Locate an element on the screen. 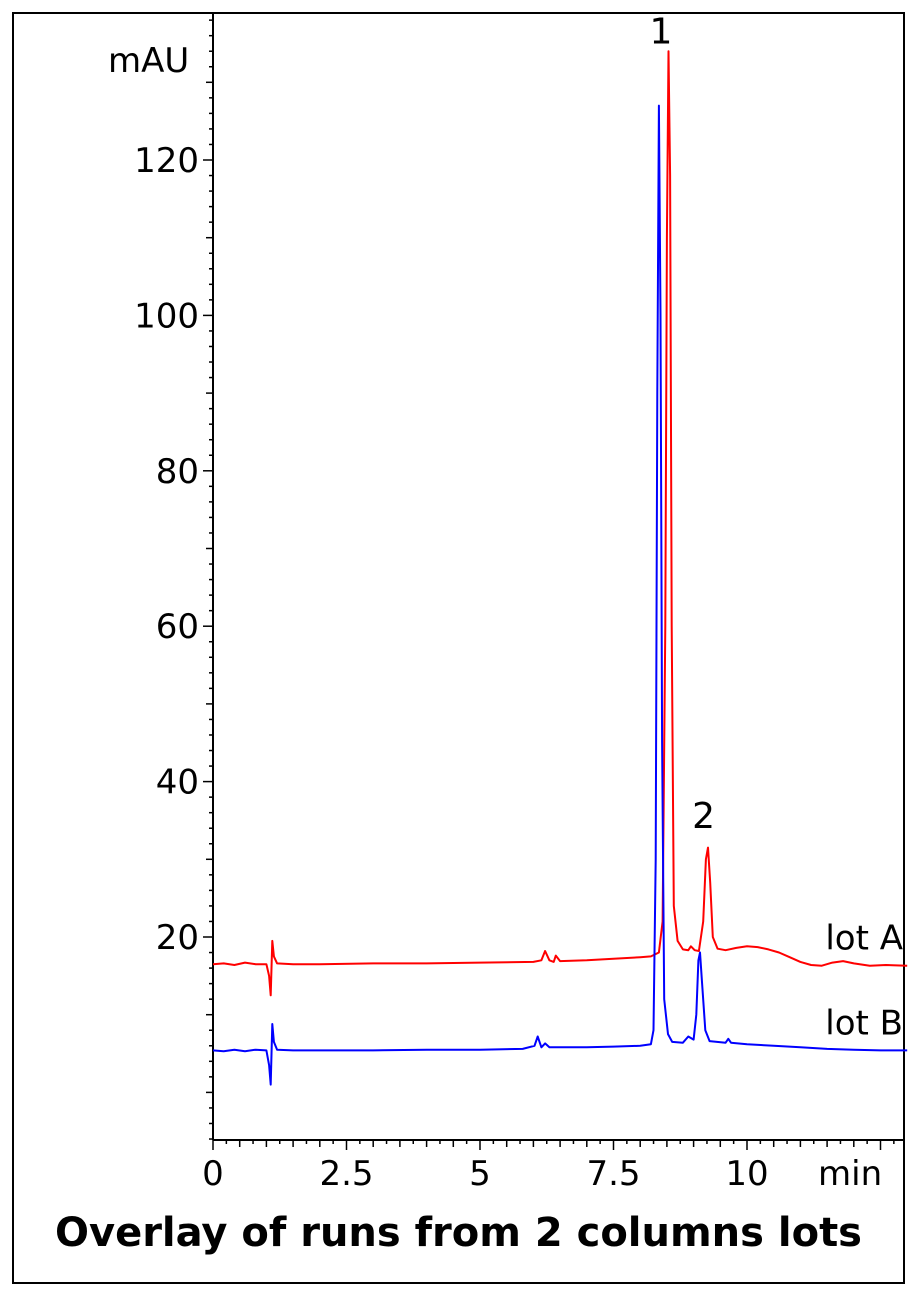  series-label: lot A is located at coordinates (864, 939).